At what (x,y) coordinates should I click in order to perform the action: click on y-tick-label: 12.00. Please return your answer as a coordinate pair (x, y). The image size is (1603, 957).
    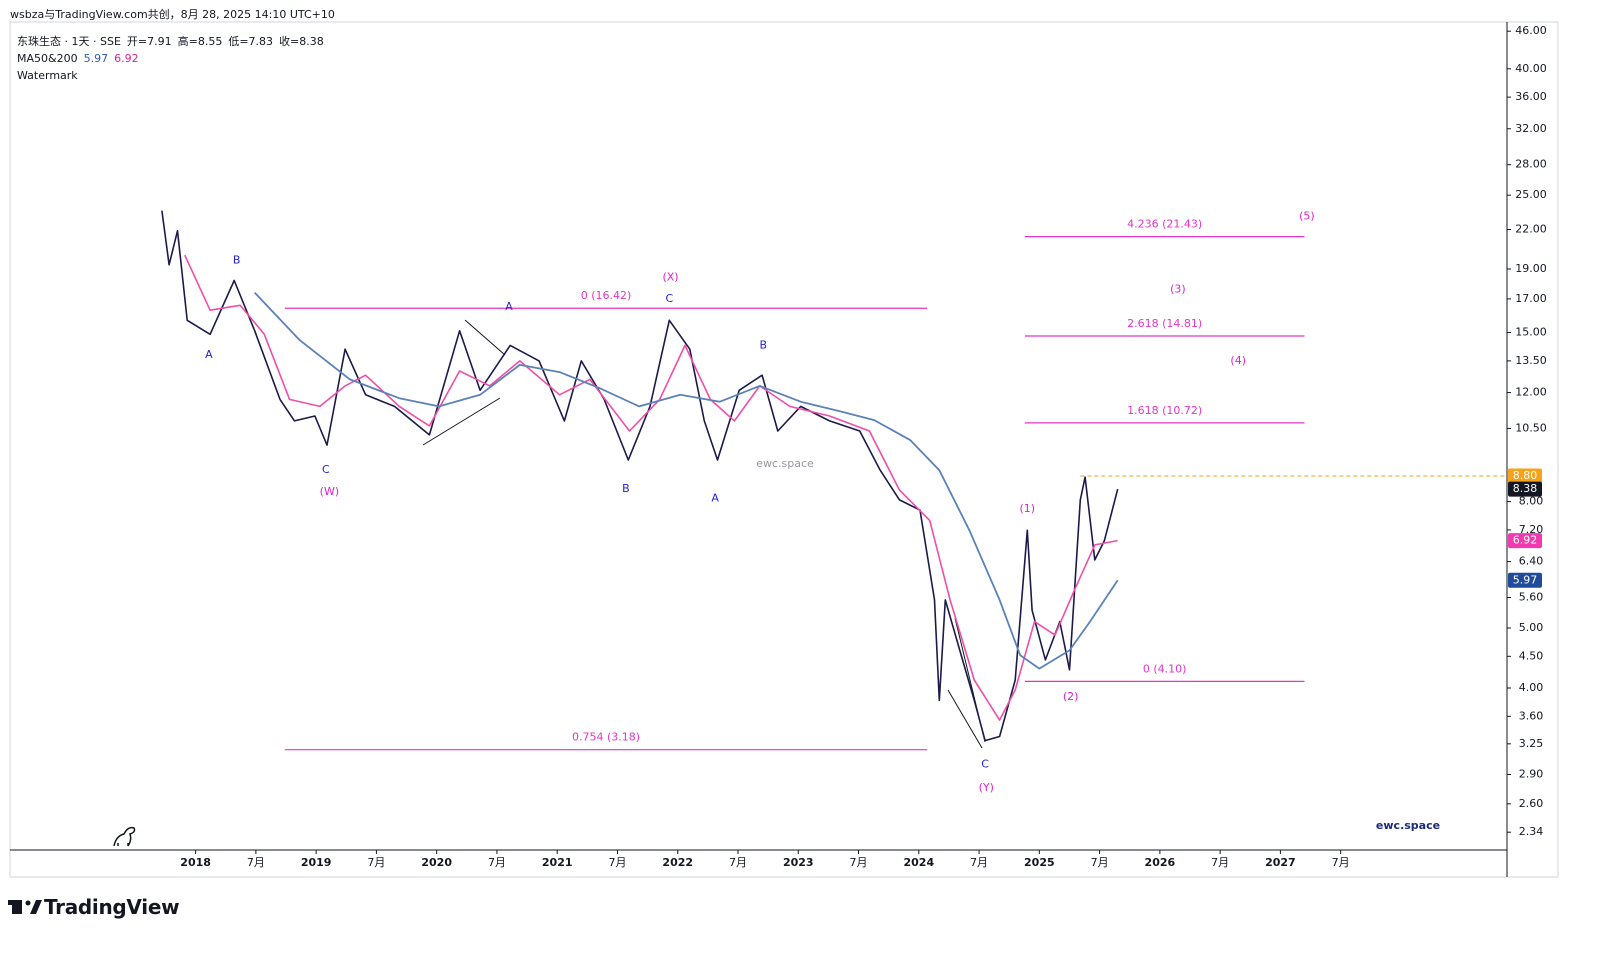
    Looking at the image, I should click on (1531, 392).